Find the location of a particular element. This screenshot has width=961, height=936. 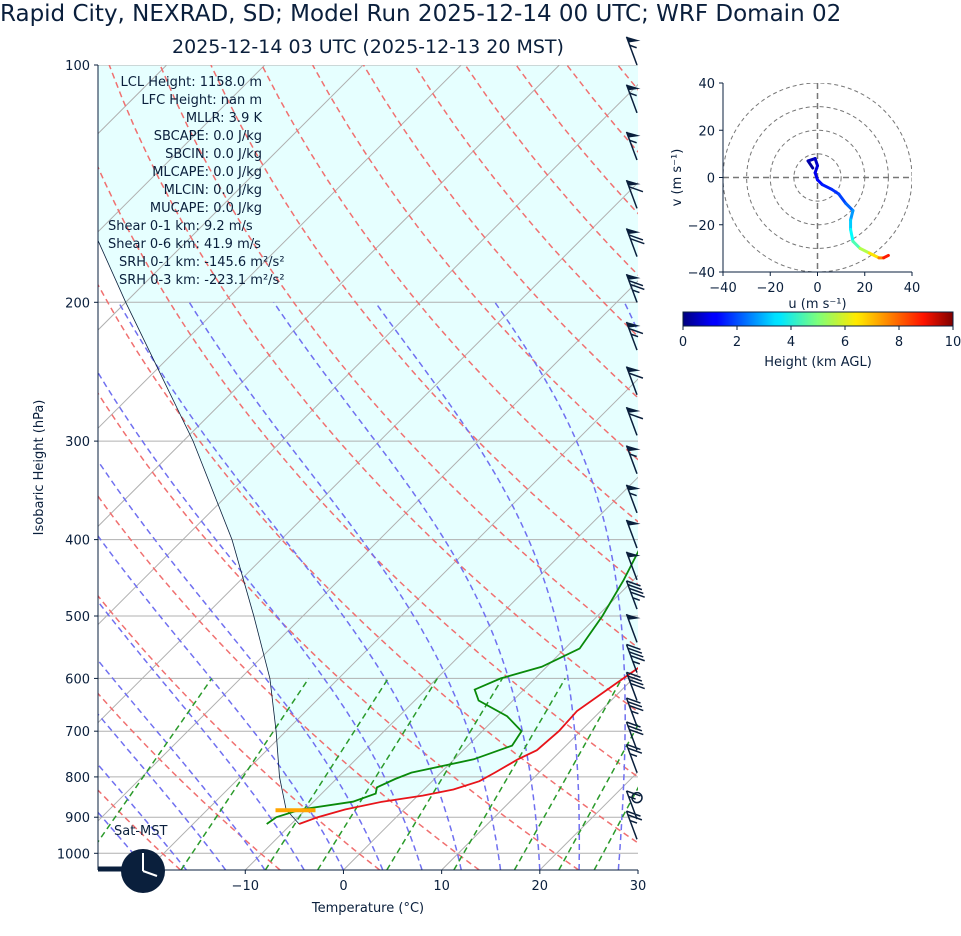

parcel-line is located at coordinates (199, 532).